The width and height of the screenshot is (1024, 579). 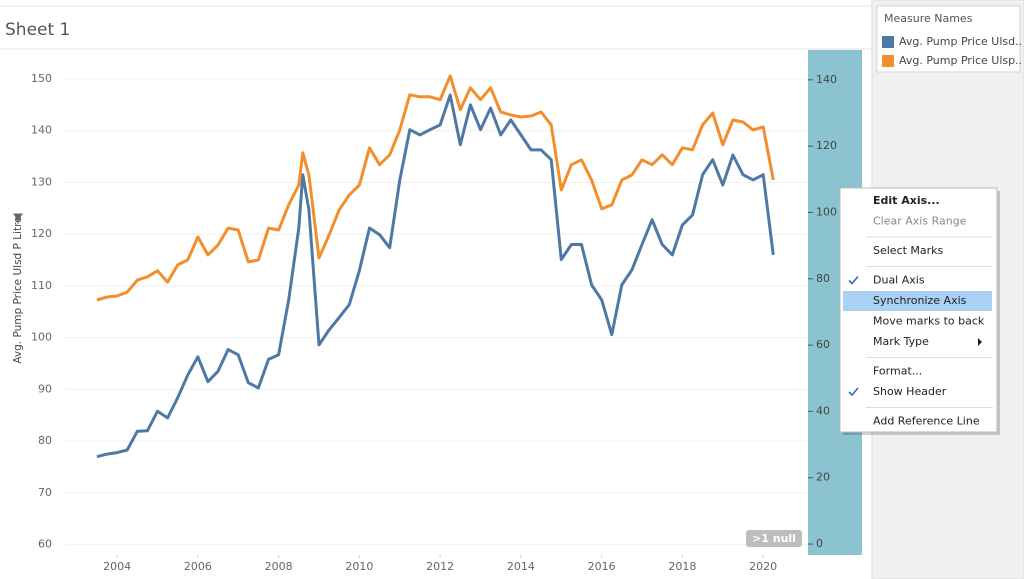 What do you see at coordinates (198, 566) in the screenshot?
I see `x-tick-label: 2006` at bounding box center [198, 566].